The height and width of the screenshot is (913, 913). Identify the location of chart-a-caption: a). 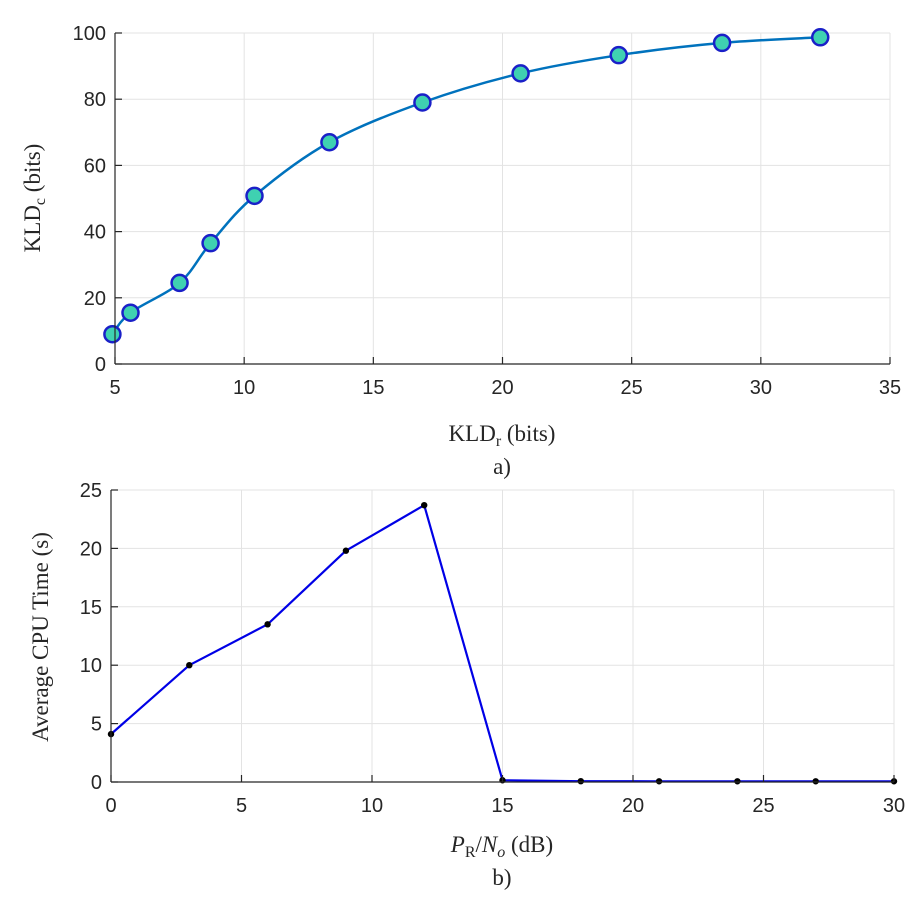
(502, 466).